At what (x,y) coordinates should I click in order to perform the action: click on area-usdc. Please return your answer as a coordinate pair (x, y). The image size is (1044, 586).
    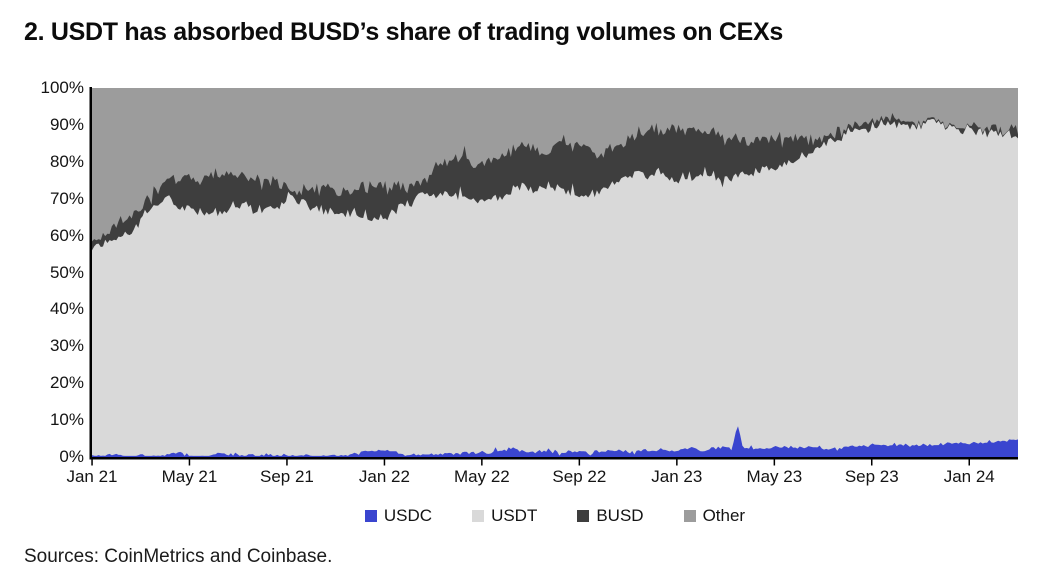
    Looking at the image, I should click on (555, 441).